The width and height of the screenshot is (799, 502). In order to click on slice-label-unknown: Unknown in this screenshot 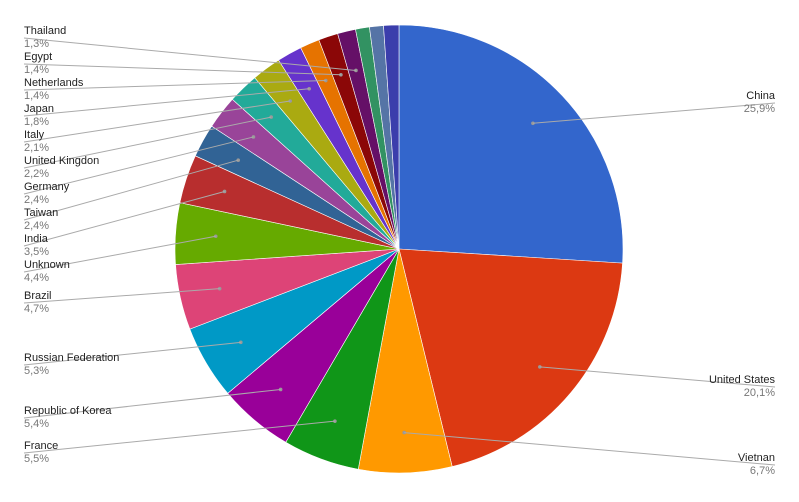, I will do `click(47, 265)`.